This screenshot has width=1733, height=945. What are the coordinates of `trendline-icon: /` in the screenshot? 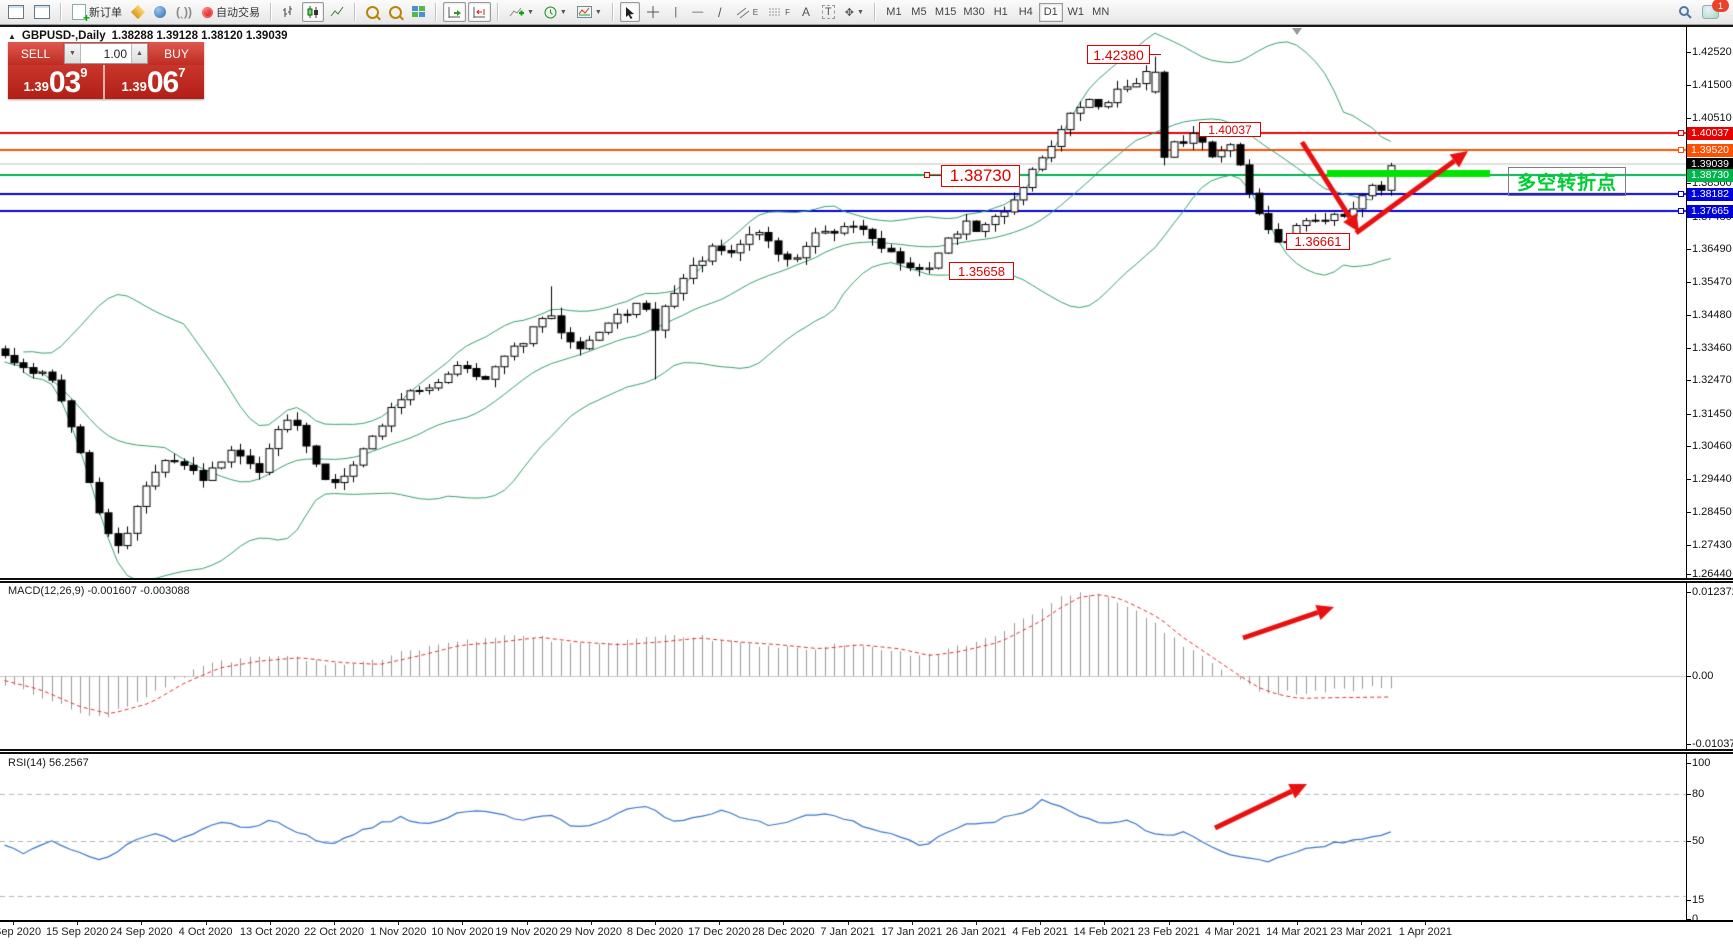 It's located at (719, 12).